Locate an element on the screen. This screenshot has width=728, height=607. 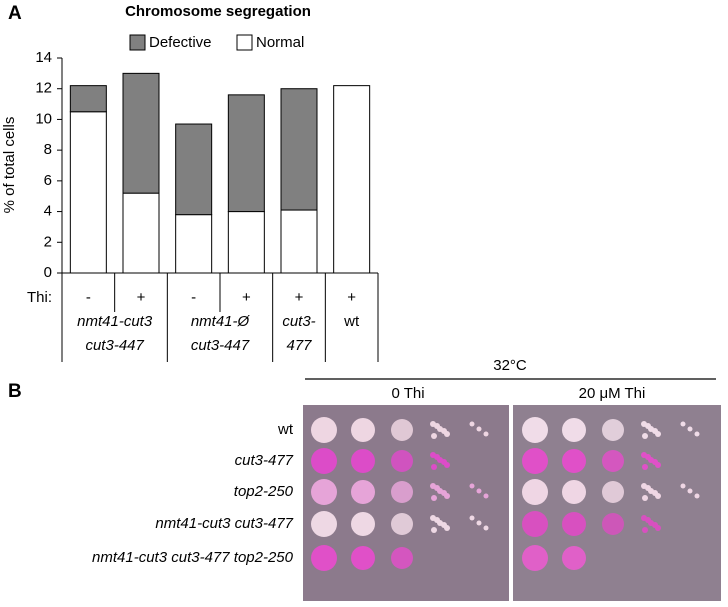
y-tick-label: 6 is located at coordinates (48, 180).